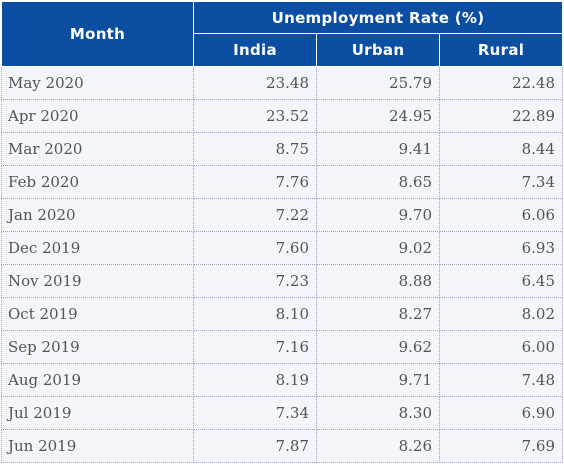 Image resolution: width=564 pixels, height=471 pixels. What do you see at coordinates (378, 314) in the screenshot?
I see `urban-rate-cell: 8.27` at bounding box center [378, 314].